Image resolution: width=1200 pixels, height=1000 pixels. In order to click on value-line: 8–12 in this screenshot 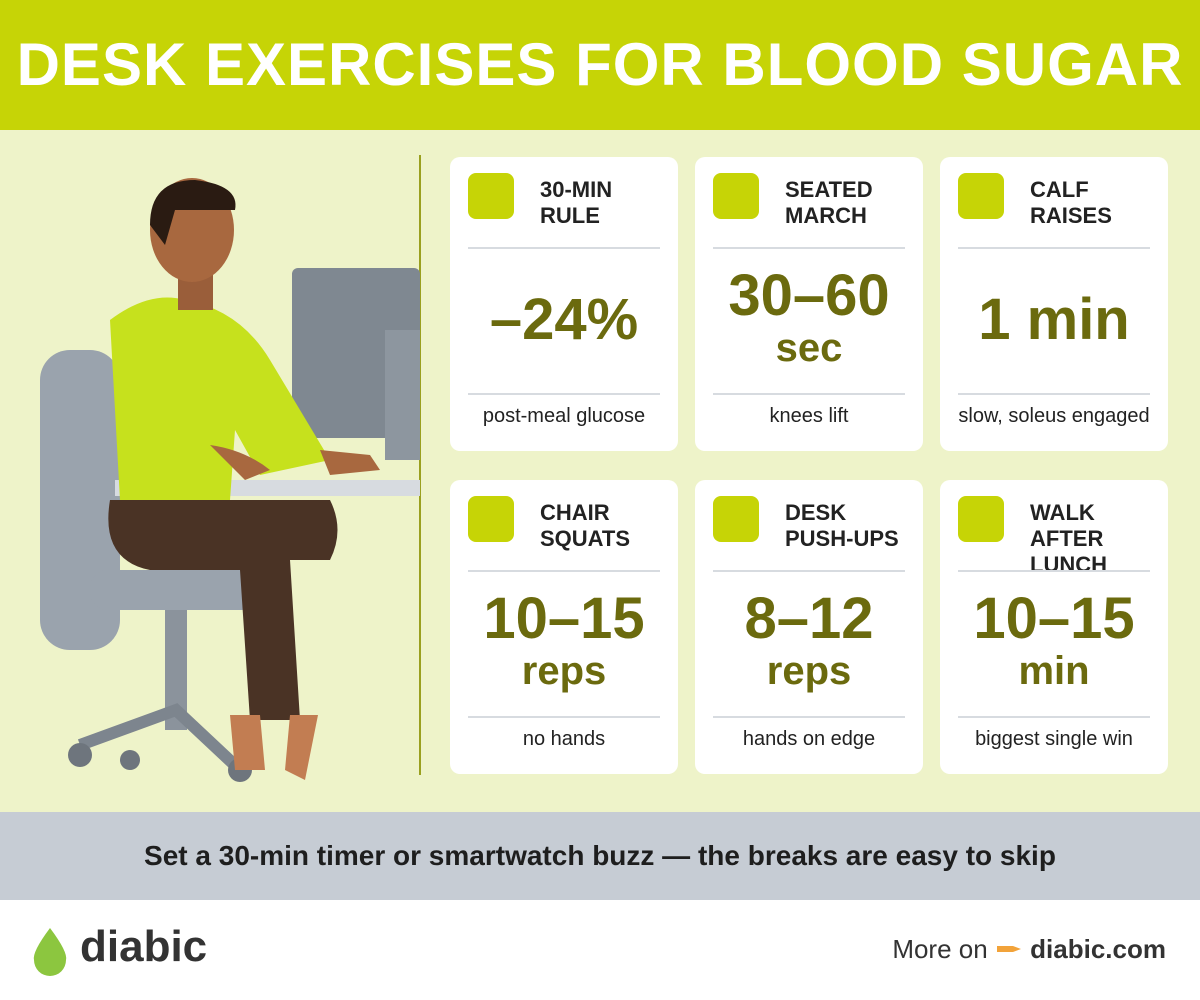, I will do `click(809, 618)`.